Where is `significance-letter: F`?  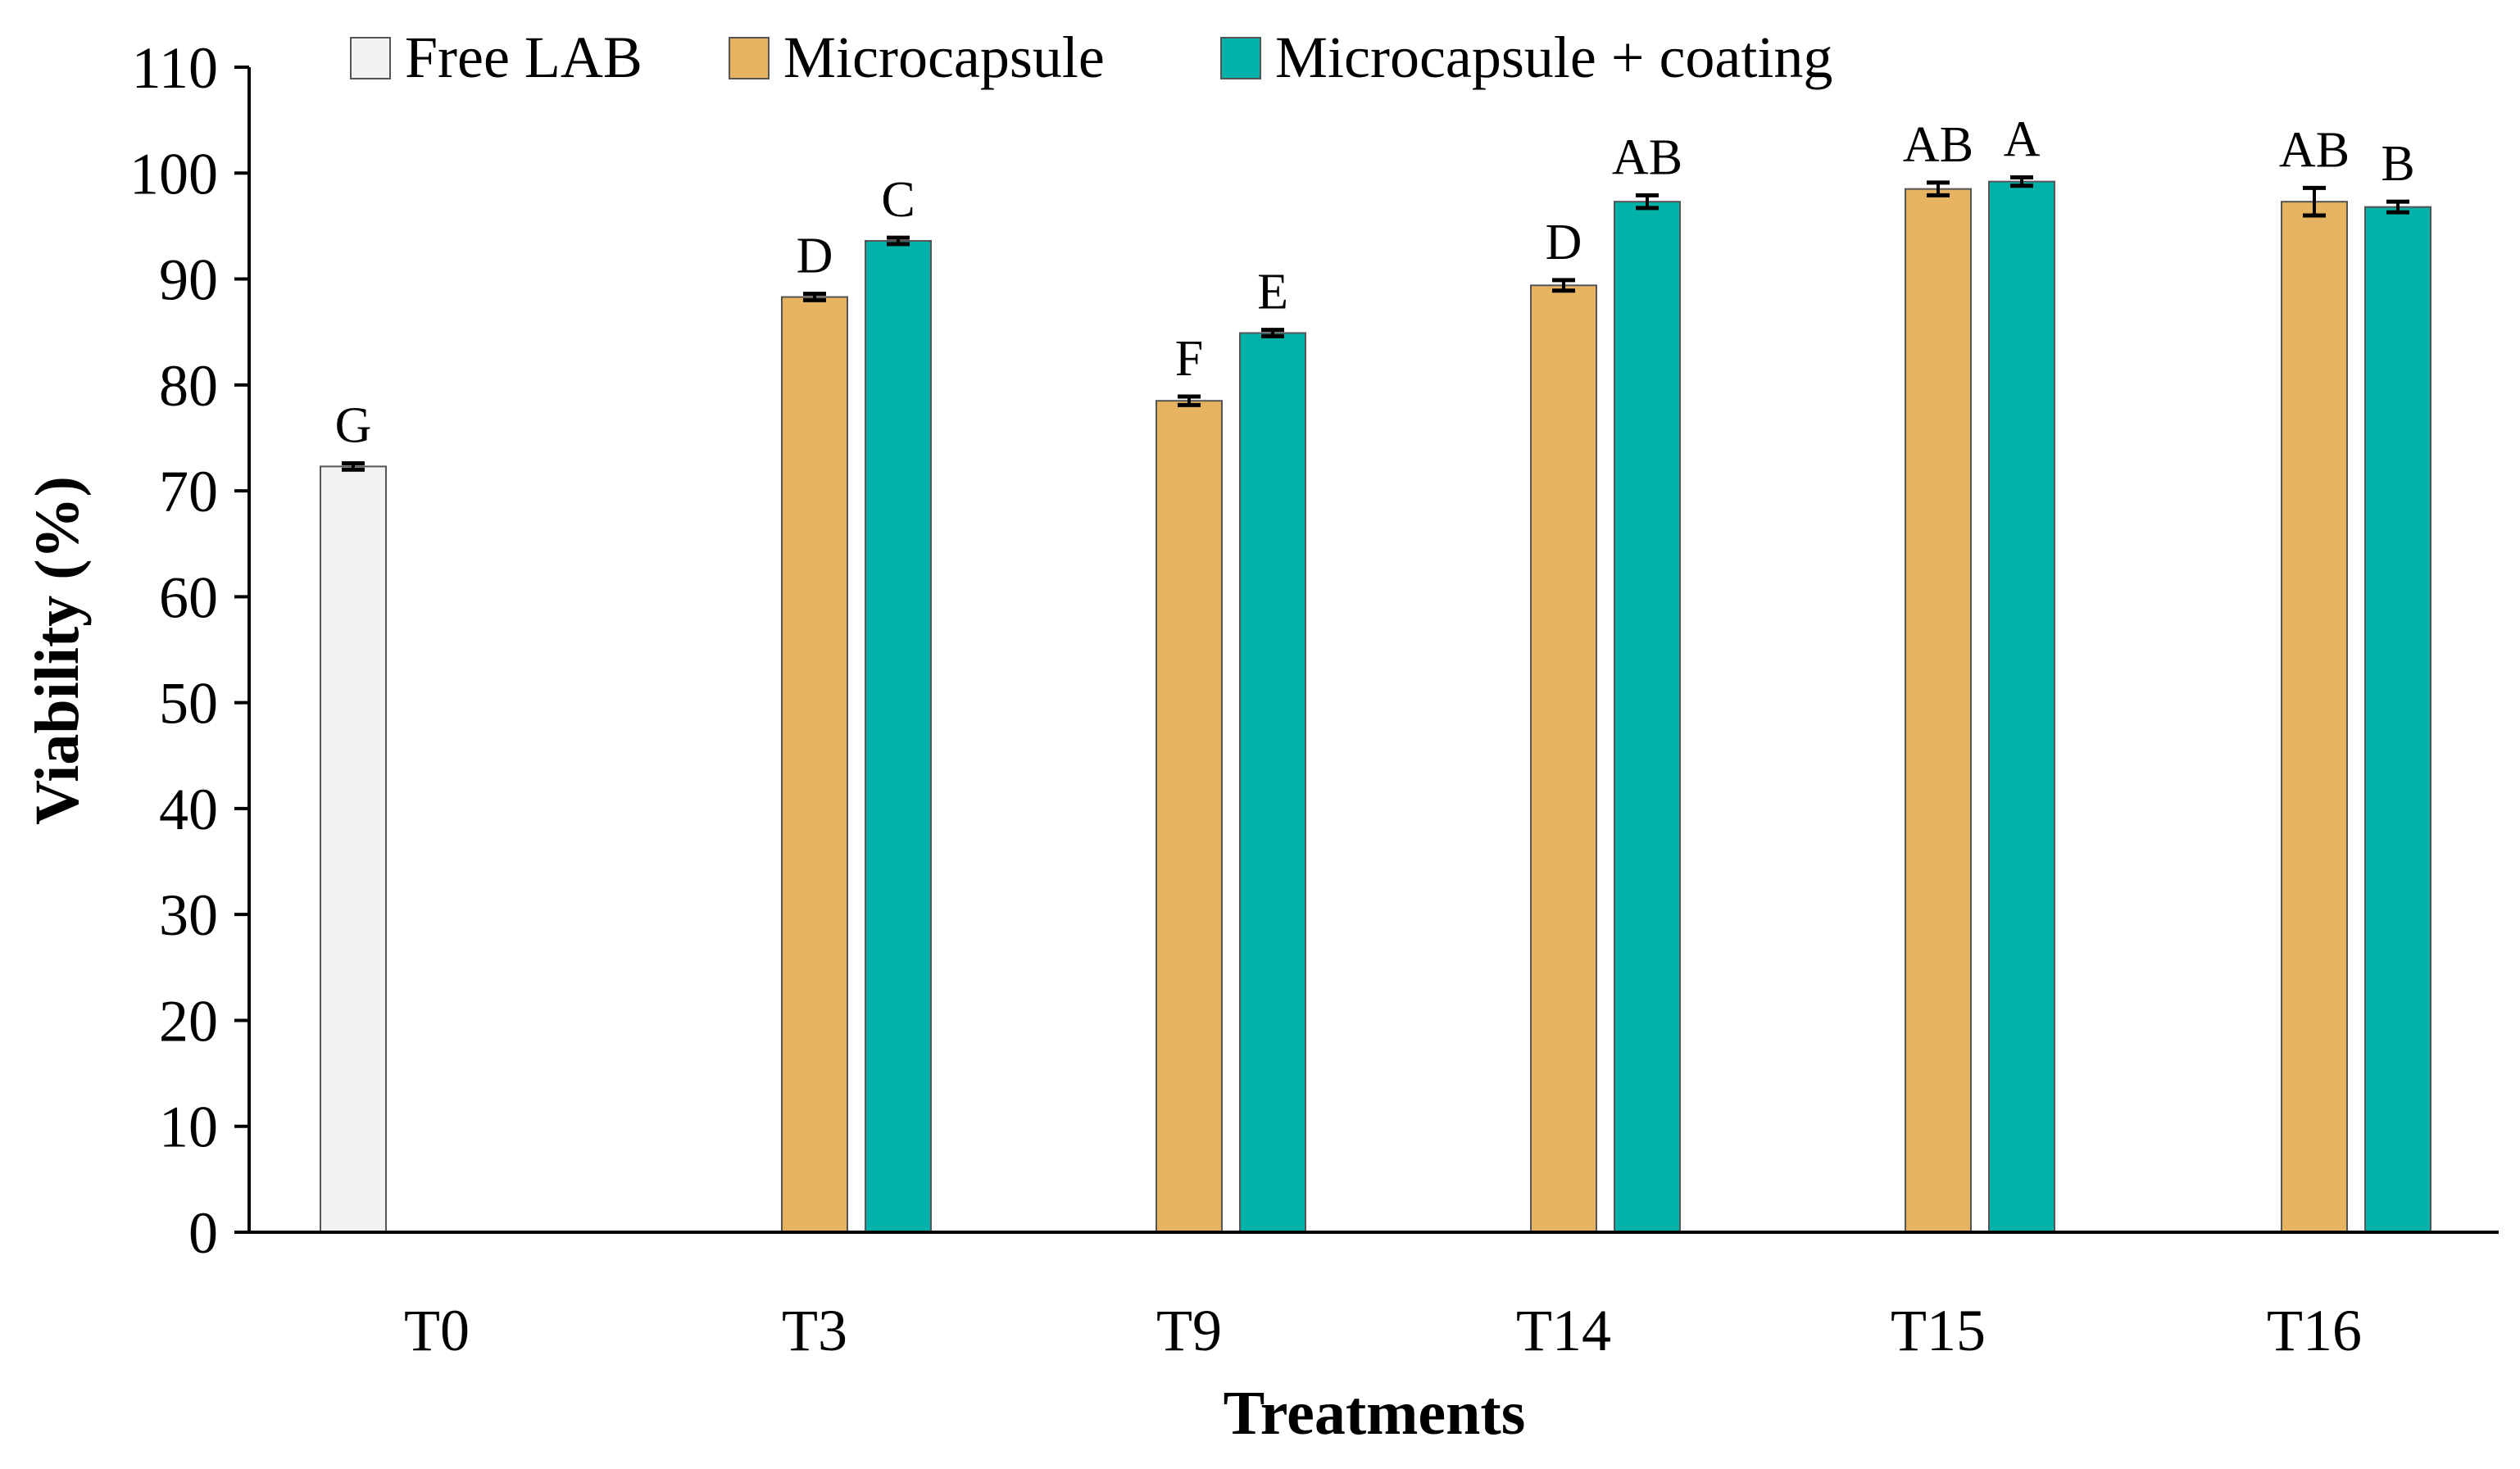 significance-letter: F is located at coordinates (1189, 359).